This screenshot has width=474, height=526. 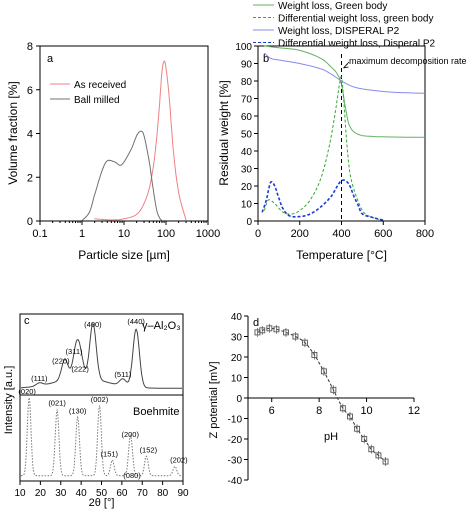 What do you see at coordinates (30, 178) in the screenshot?
I see `panel-a-ytick-label: 2` at bounding box center [30, 178].